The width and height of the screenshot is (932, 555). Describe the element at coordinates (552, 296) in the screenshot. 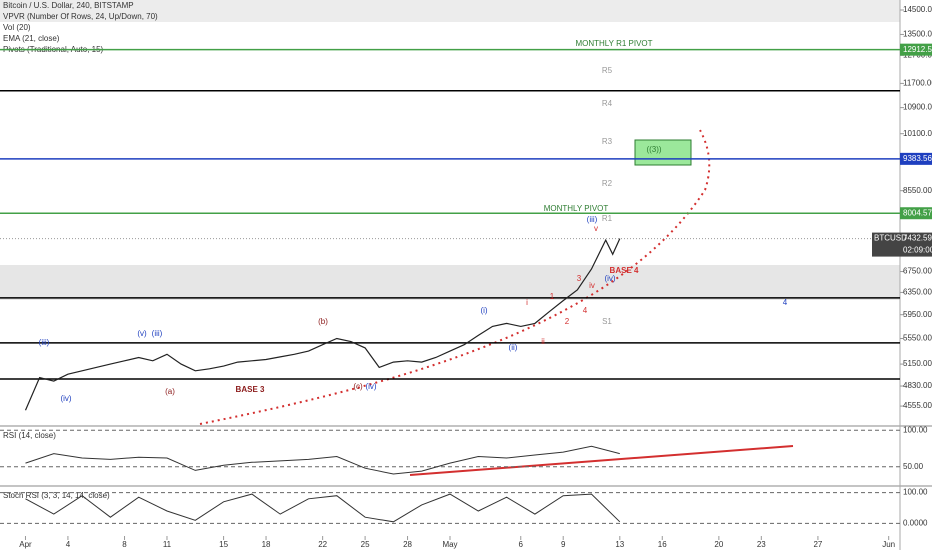

I see `annotation: 1` at that location.